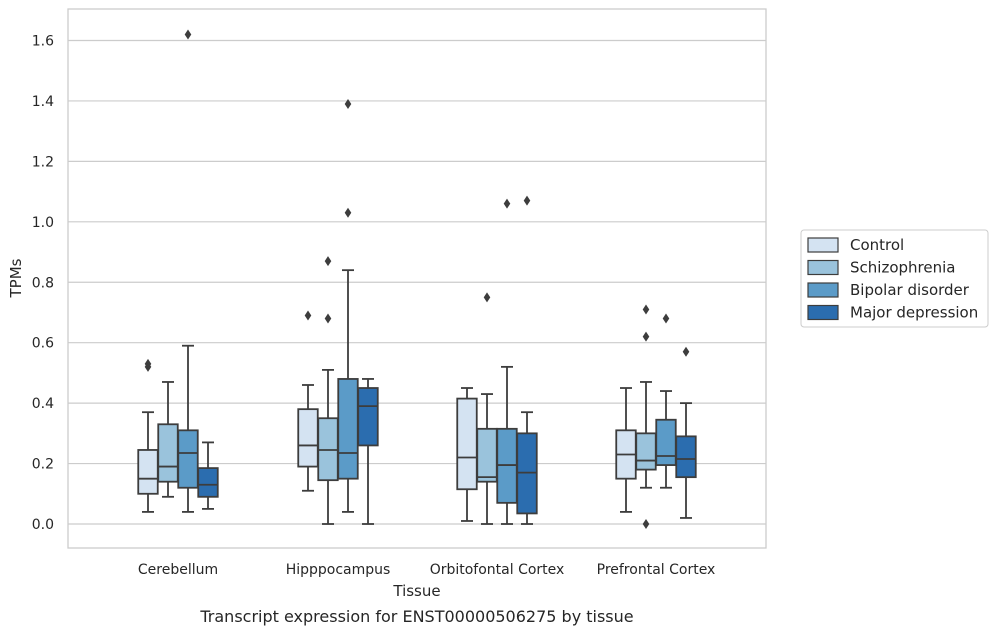 This screenshot has height=634, width=997. Describe the element at coordinates (43, 162) in the screenshot. I see `y-tick-label: 1.2` at that location.